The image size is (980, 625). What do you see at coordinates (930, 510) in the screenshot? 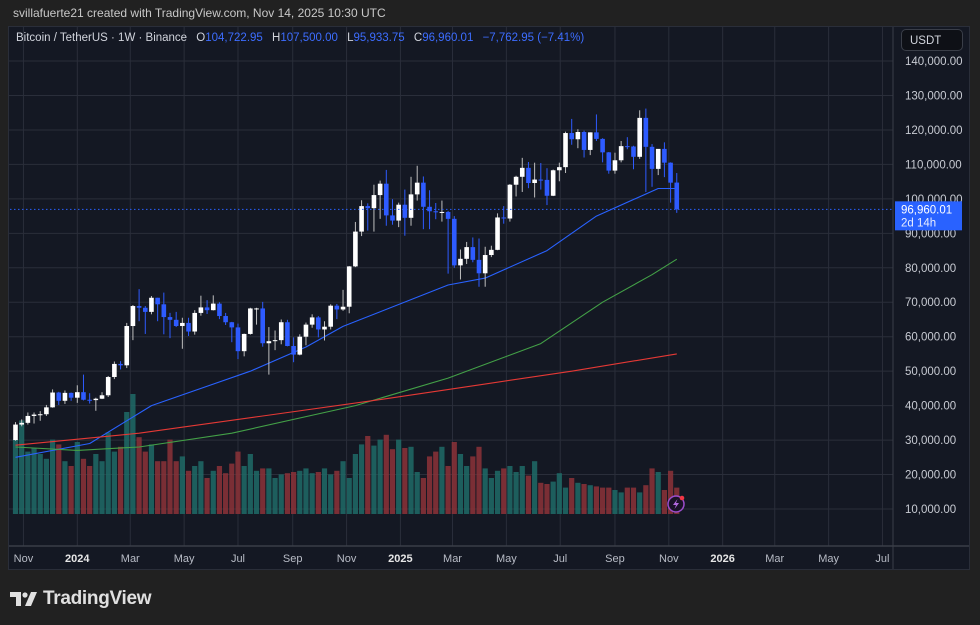
I see `price-tick-label: 10,000.00` at bounding box center [930, 510].